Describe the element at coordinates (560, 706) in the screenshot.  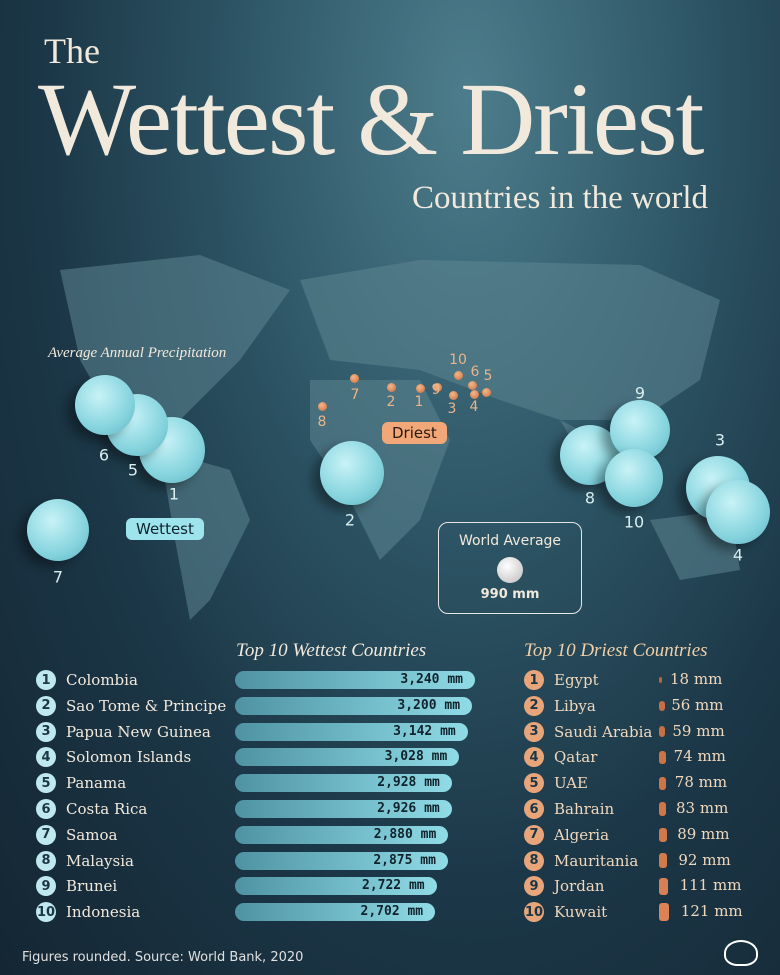
I see `driest-row: 2 Libya` at that location.